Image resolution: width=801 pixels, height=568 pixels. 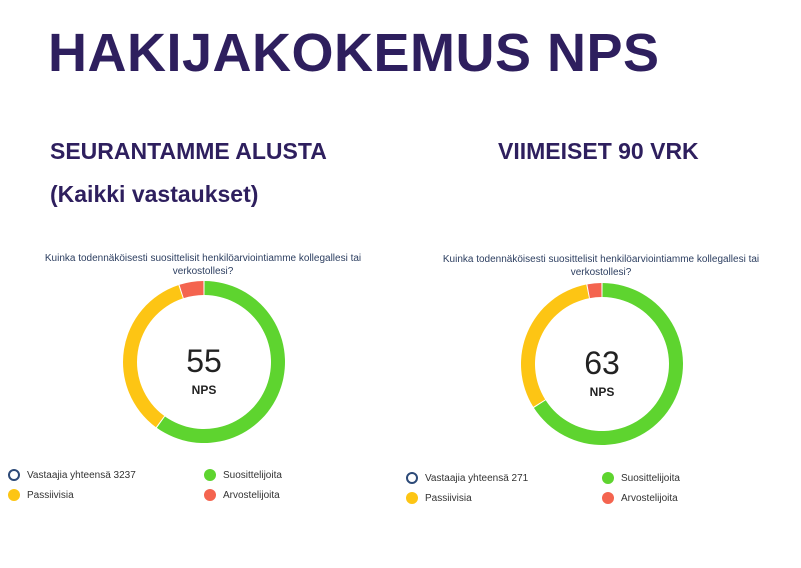 I want to click on chart-1-legend-respondents-label: Vastaajia yhteensä 3237, so click(x=81, y=475).